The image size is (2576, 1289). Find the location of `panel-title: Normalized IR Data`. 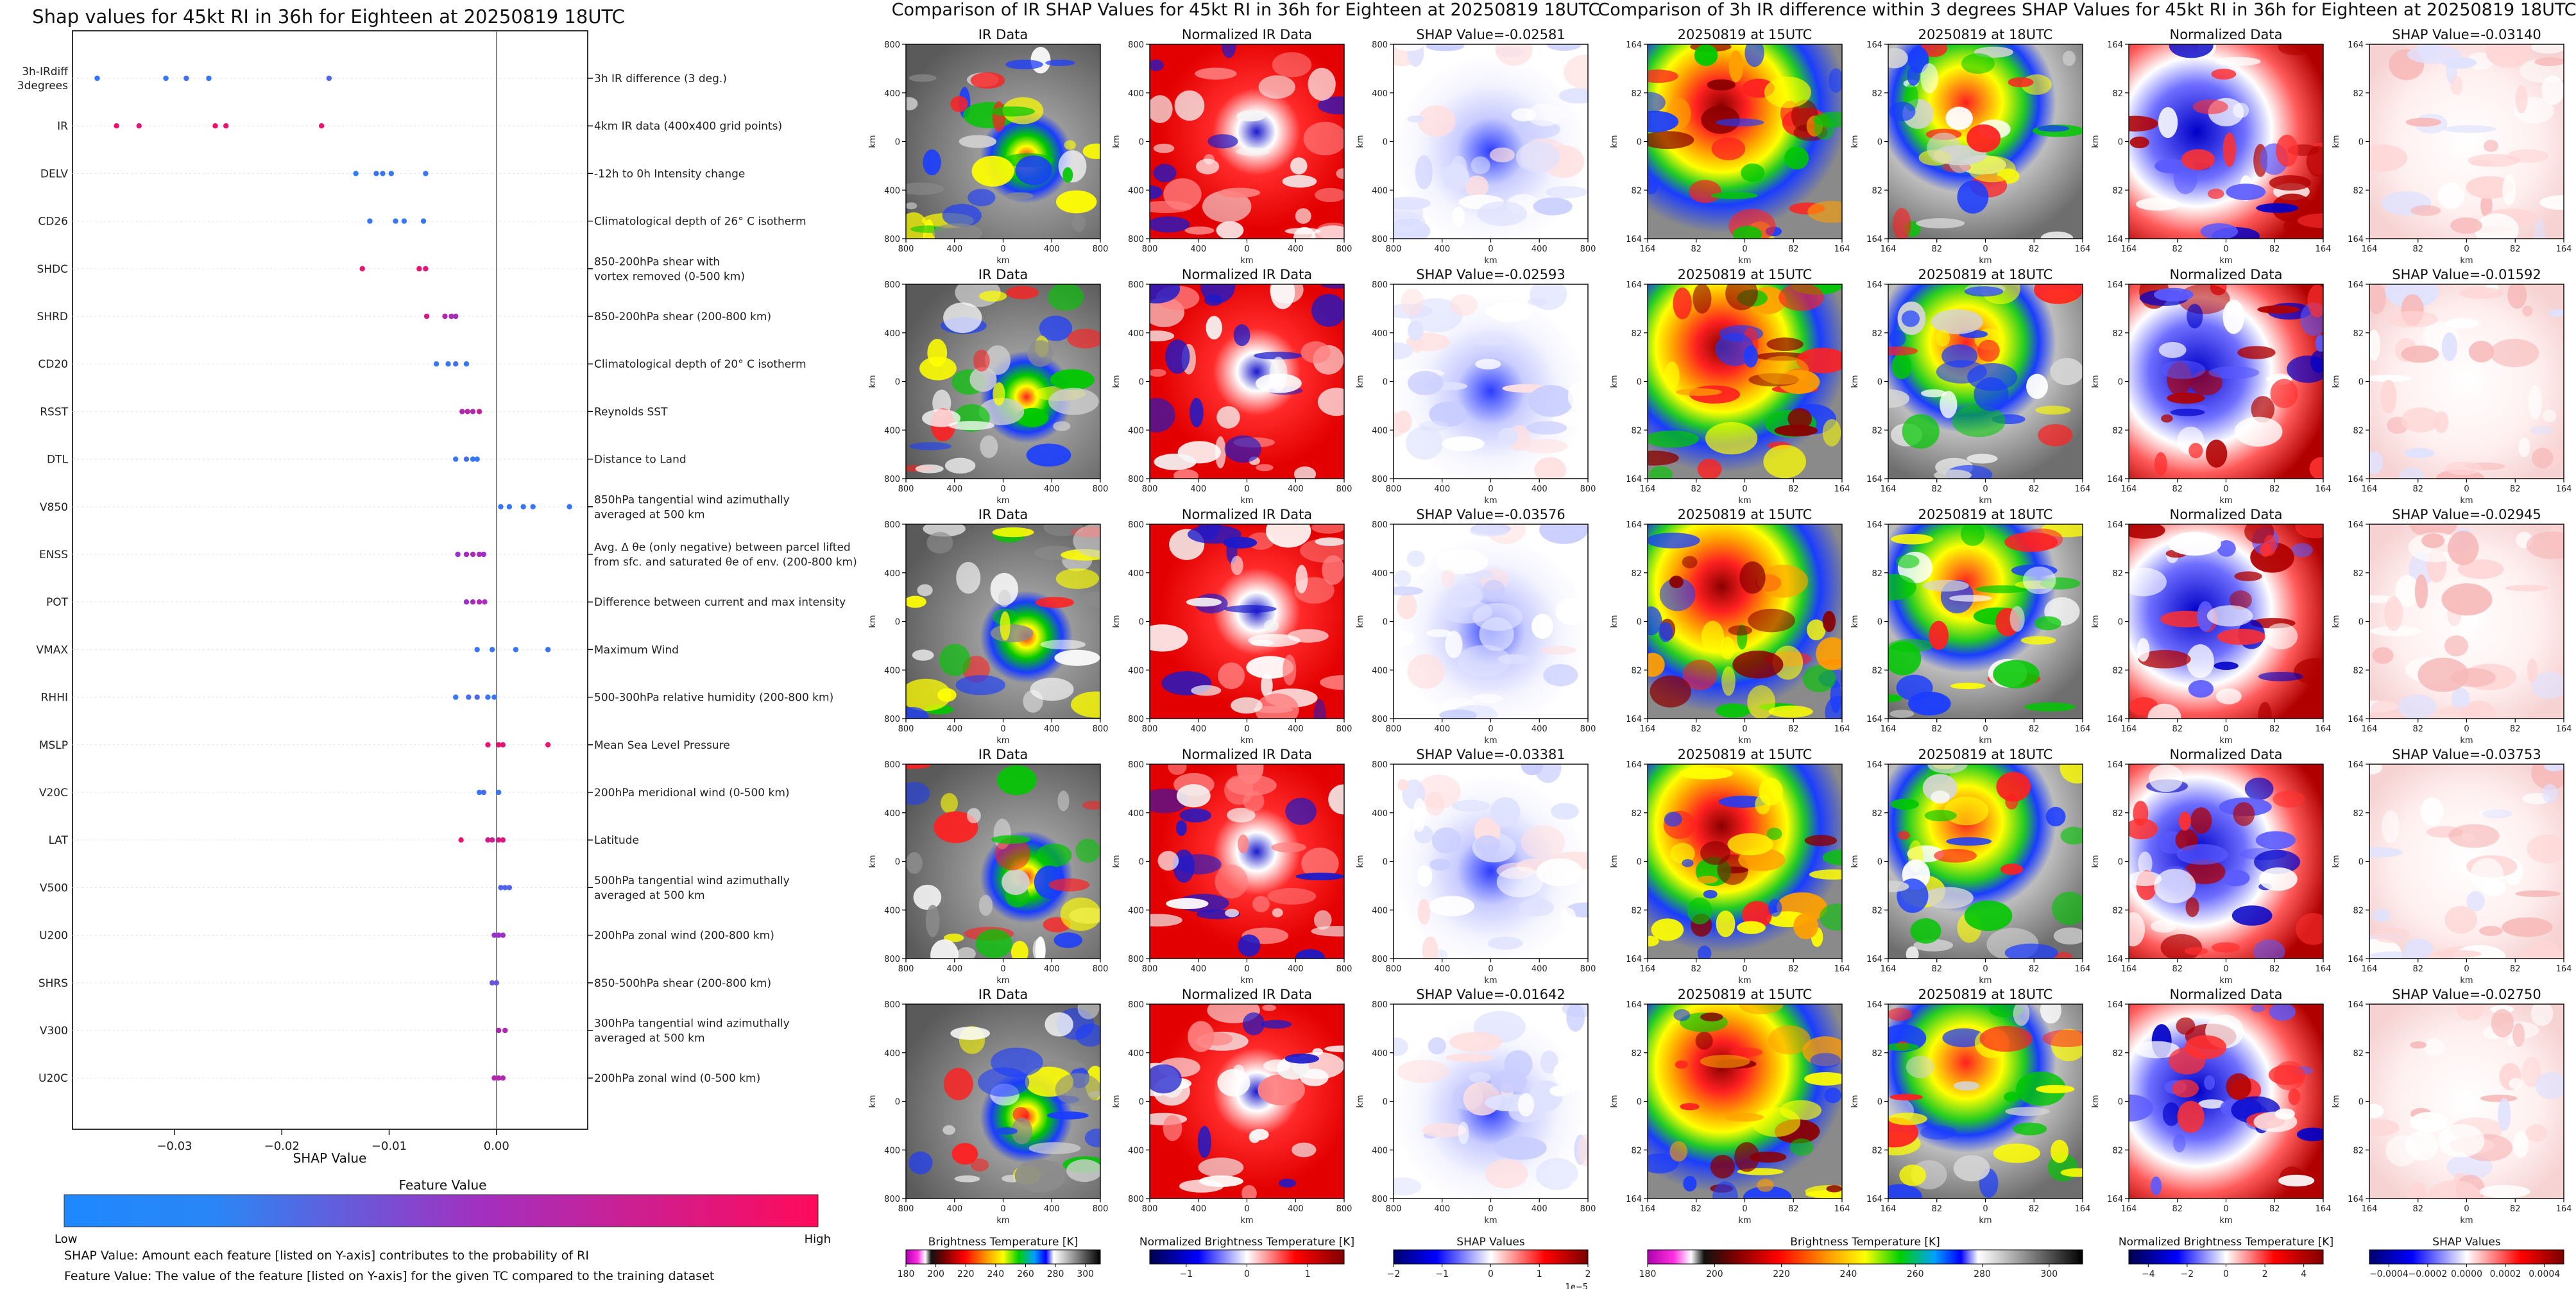

panel-title: Normalized IR Data is located at coordinates (1247, 994).